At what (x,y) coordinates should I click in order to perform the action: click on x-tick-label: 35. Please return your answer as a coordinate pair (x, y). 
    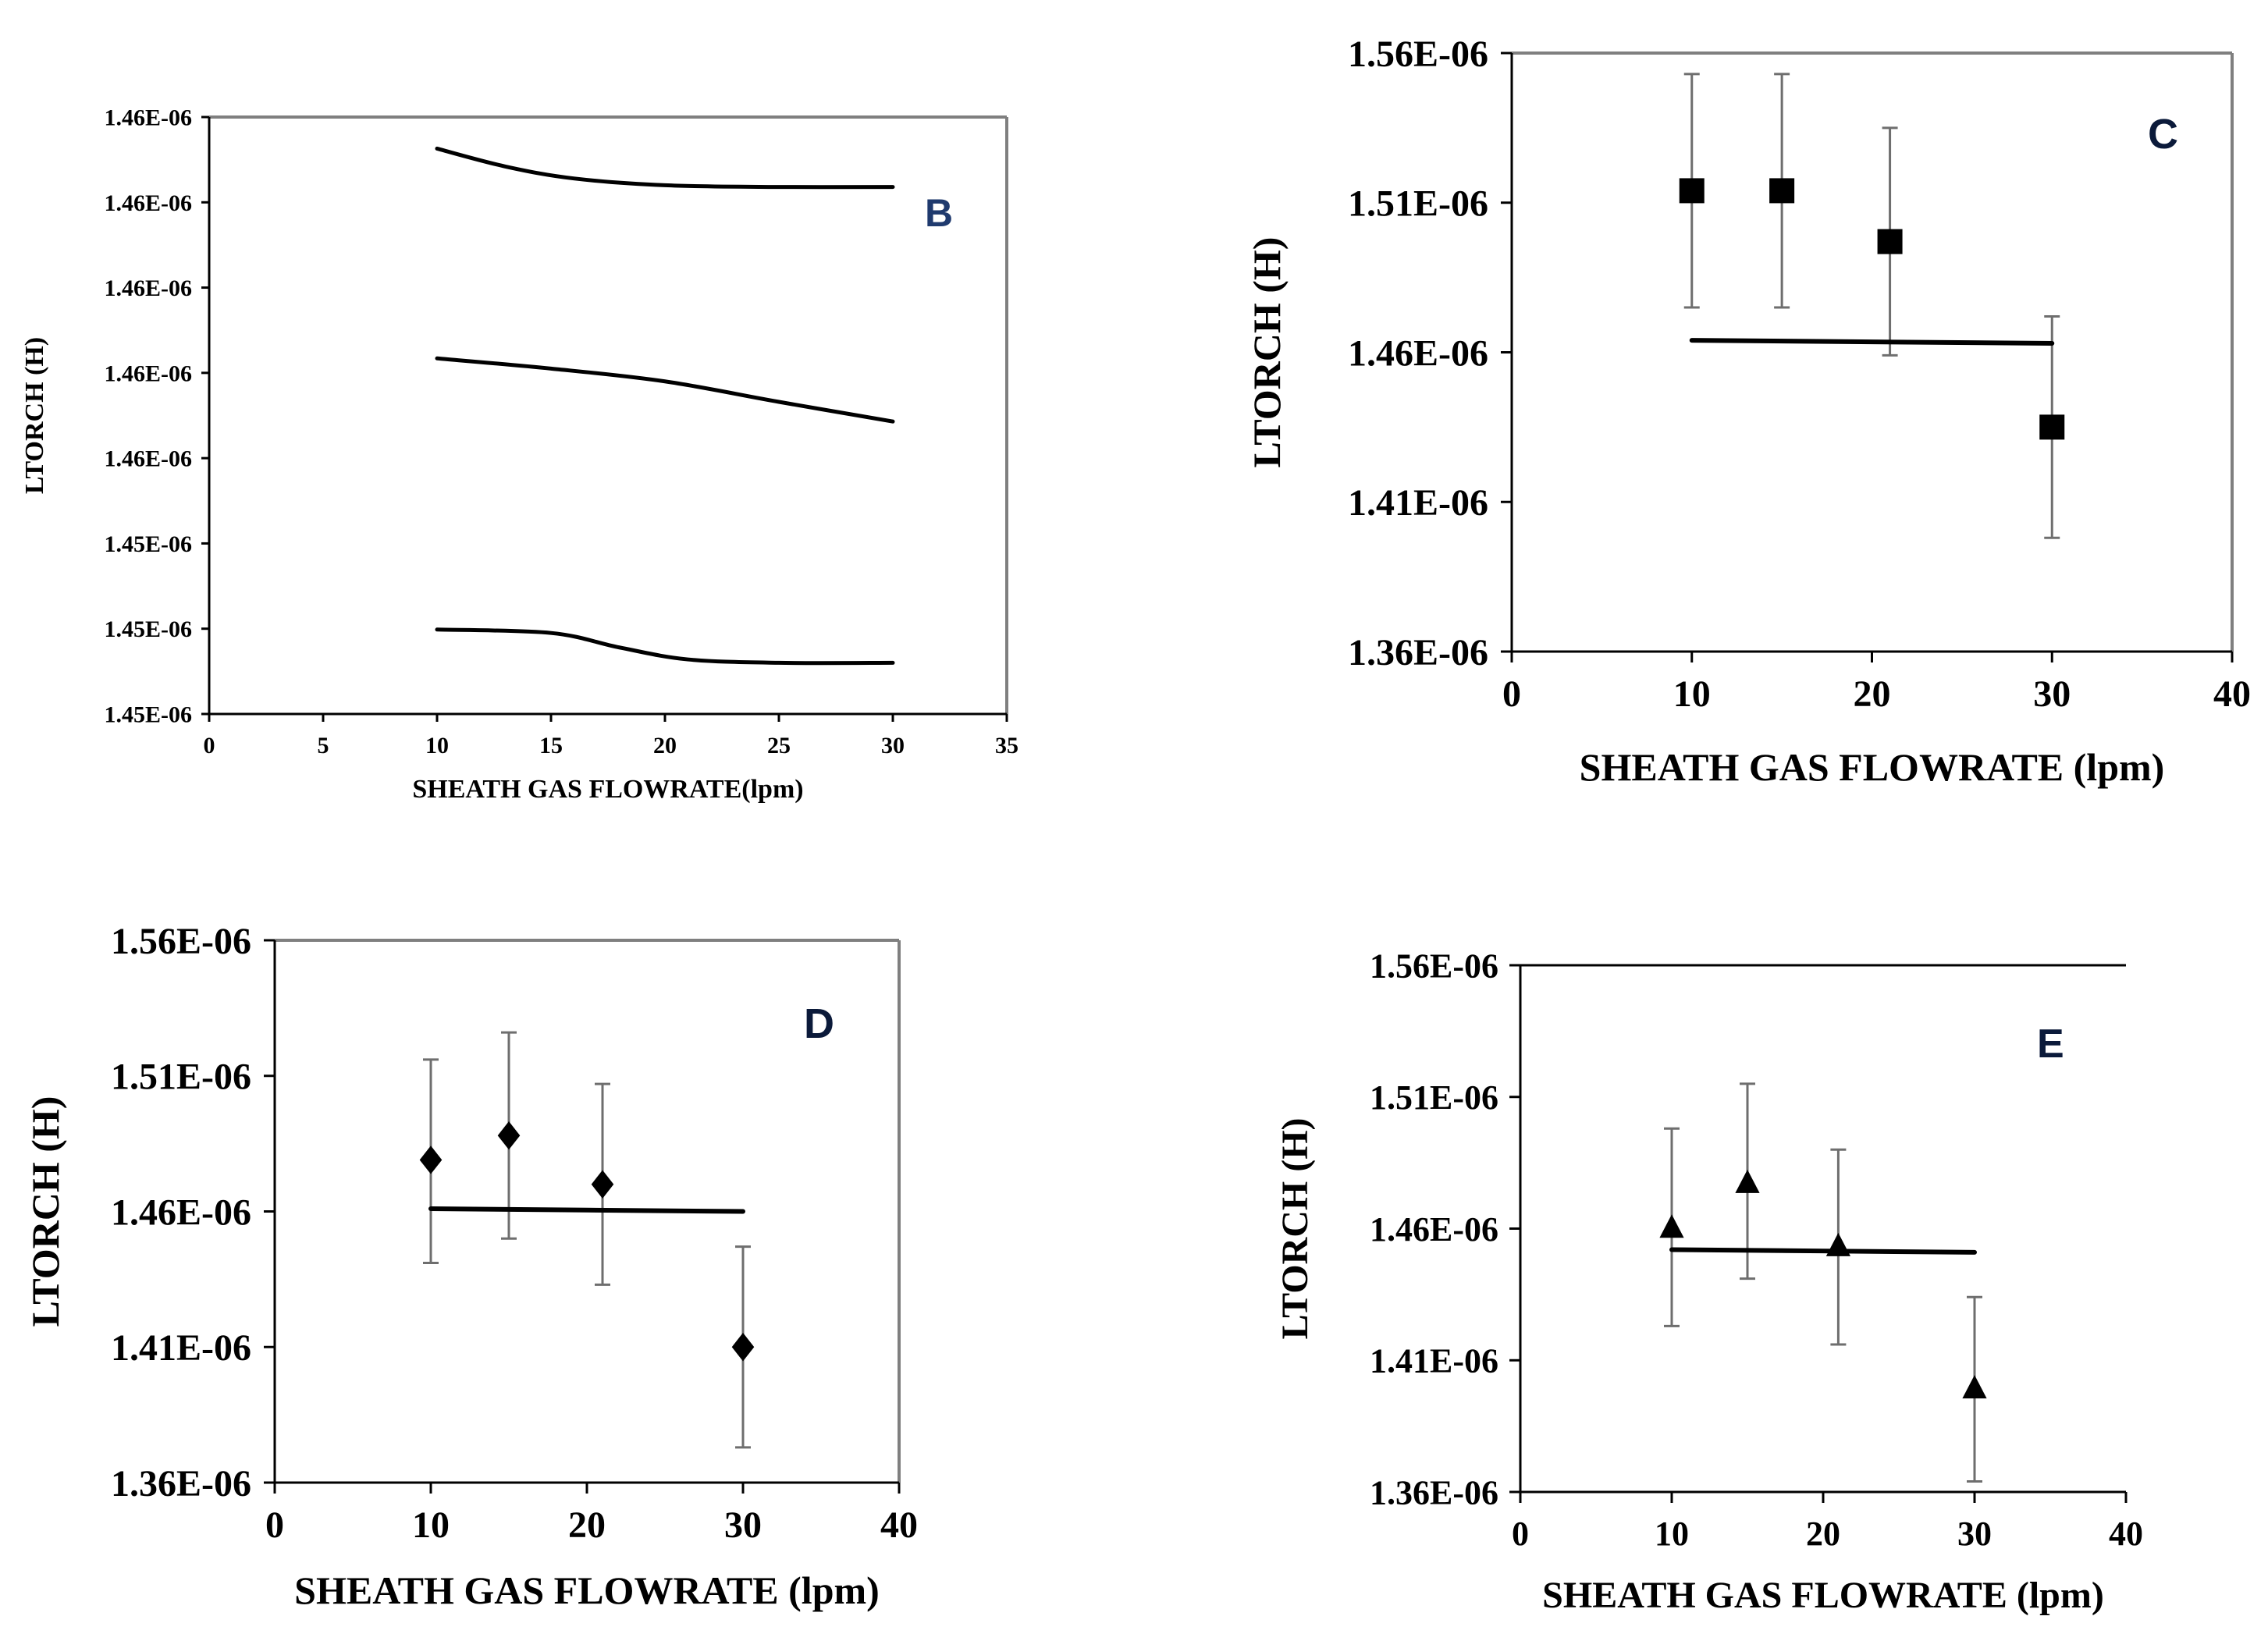
    Looking at the image, I should click on (1007, 746).